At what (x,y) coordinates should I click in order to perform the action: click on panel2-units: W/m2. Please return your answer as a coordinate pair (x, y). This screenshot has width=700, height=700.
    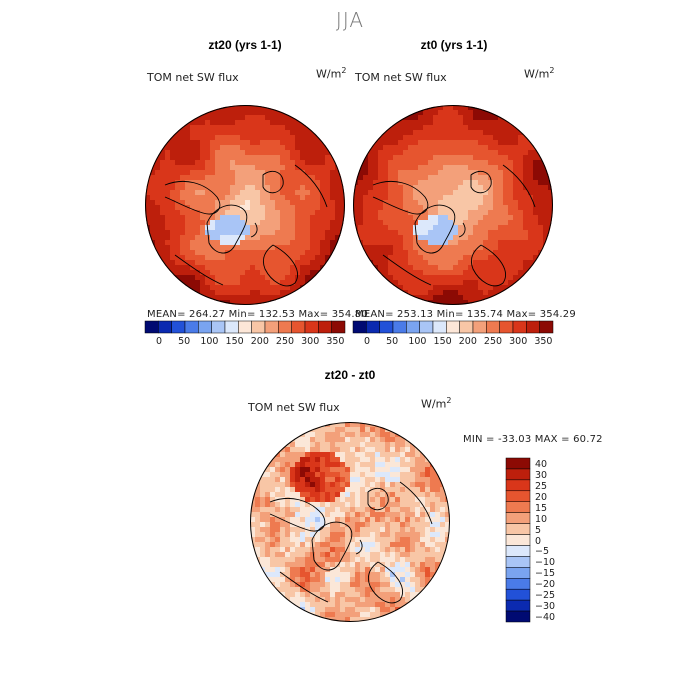
    Looking at the image, I should click on (539, 73).